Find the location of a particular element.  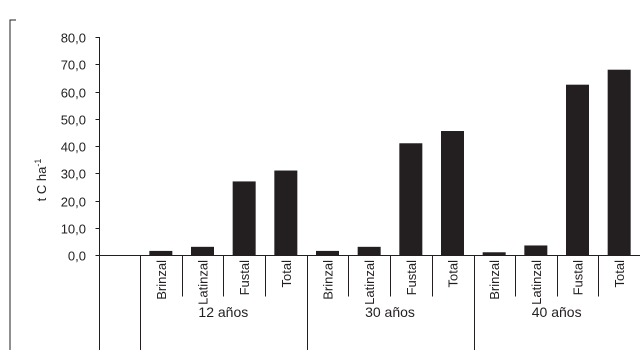

y-tick-label: 70,0 is located at coordinates (73, 65).